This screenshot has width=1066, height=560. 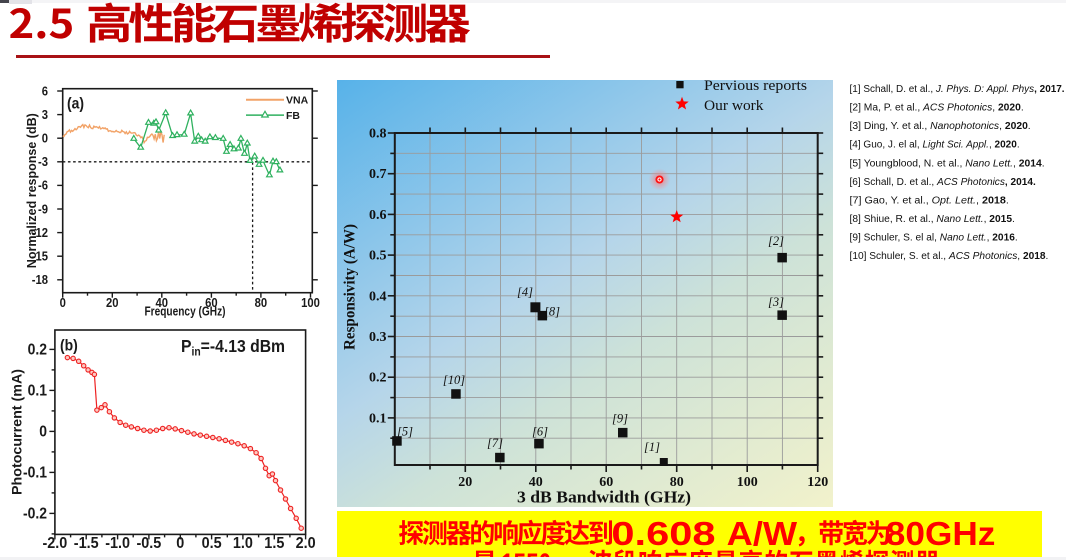 I want to click on svg-text:[2] Ma, P. et al., ACS Photoni: [2] Ma, P. et al., ACS Photonics, 2020., so click(x=937, y=108).